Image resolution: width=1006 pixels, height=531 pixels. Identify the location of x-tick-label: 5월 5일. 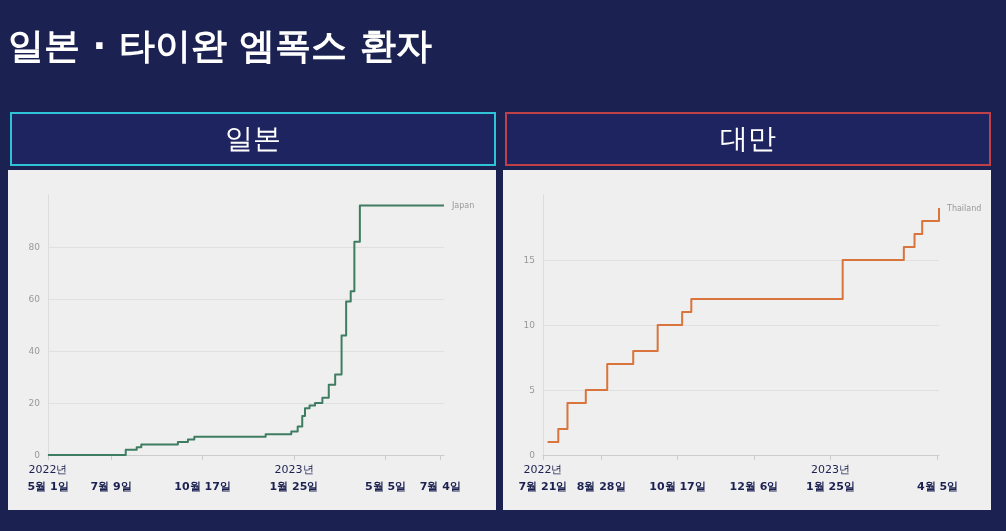
(385, 486).